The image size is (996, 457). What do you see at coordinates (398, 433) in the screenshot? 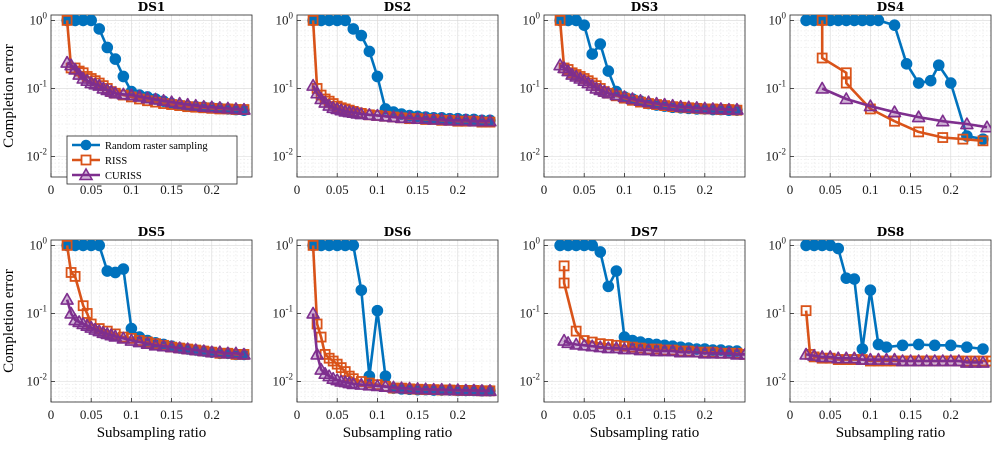
I see `x-axis-label: Subsampling ratio` at bounding box center [398, 433].